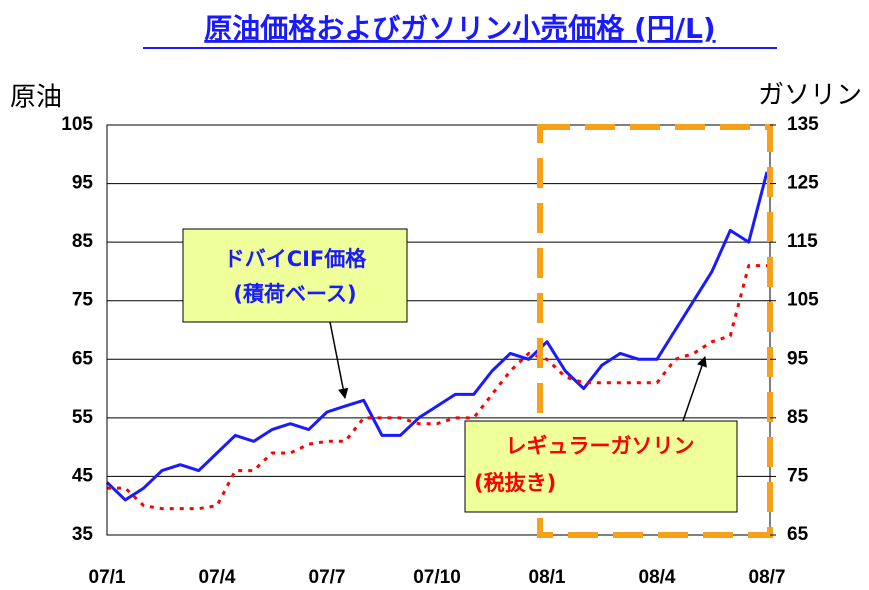 The height and width of the screenshot is (590, 869). Describe the element at coordinates (327, 577) in the screenshot. I see `x-tick-label: 07/7` at that location.